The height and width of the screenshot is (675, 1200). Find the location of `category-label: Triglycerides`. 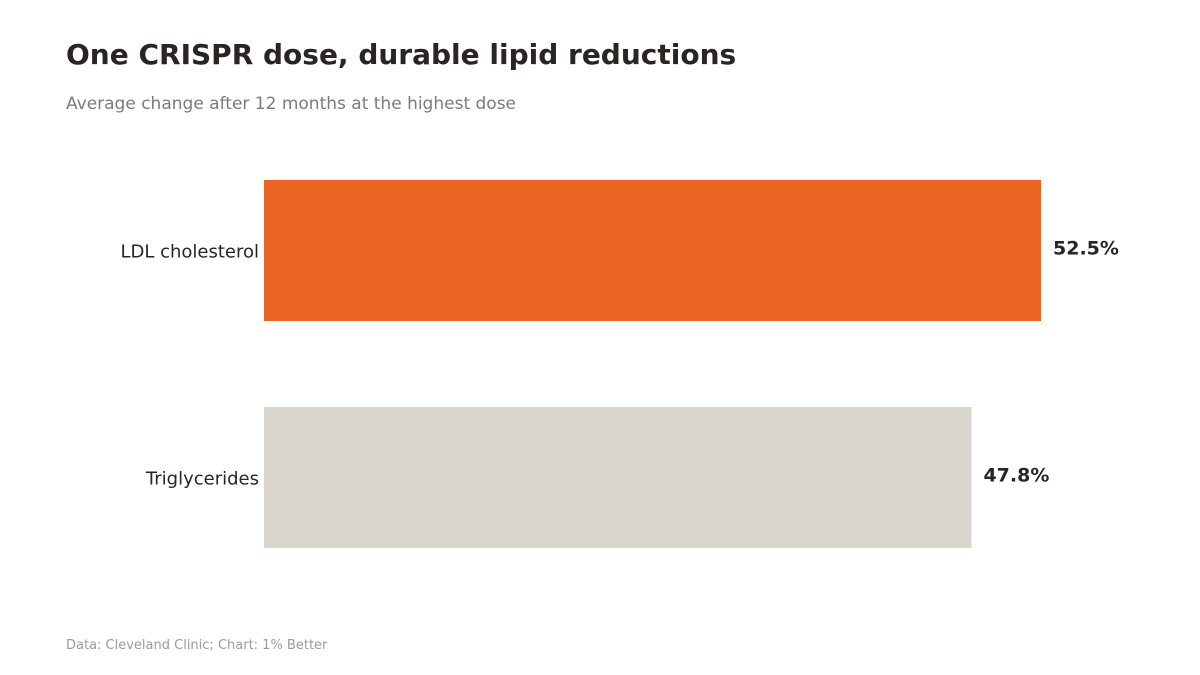

category-label: Triglycerides is located at coordinates (202, 479).